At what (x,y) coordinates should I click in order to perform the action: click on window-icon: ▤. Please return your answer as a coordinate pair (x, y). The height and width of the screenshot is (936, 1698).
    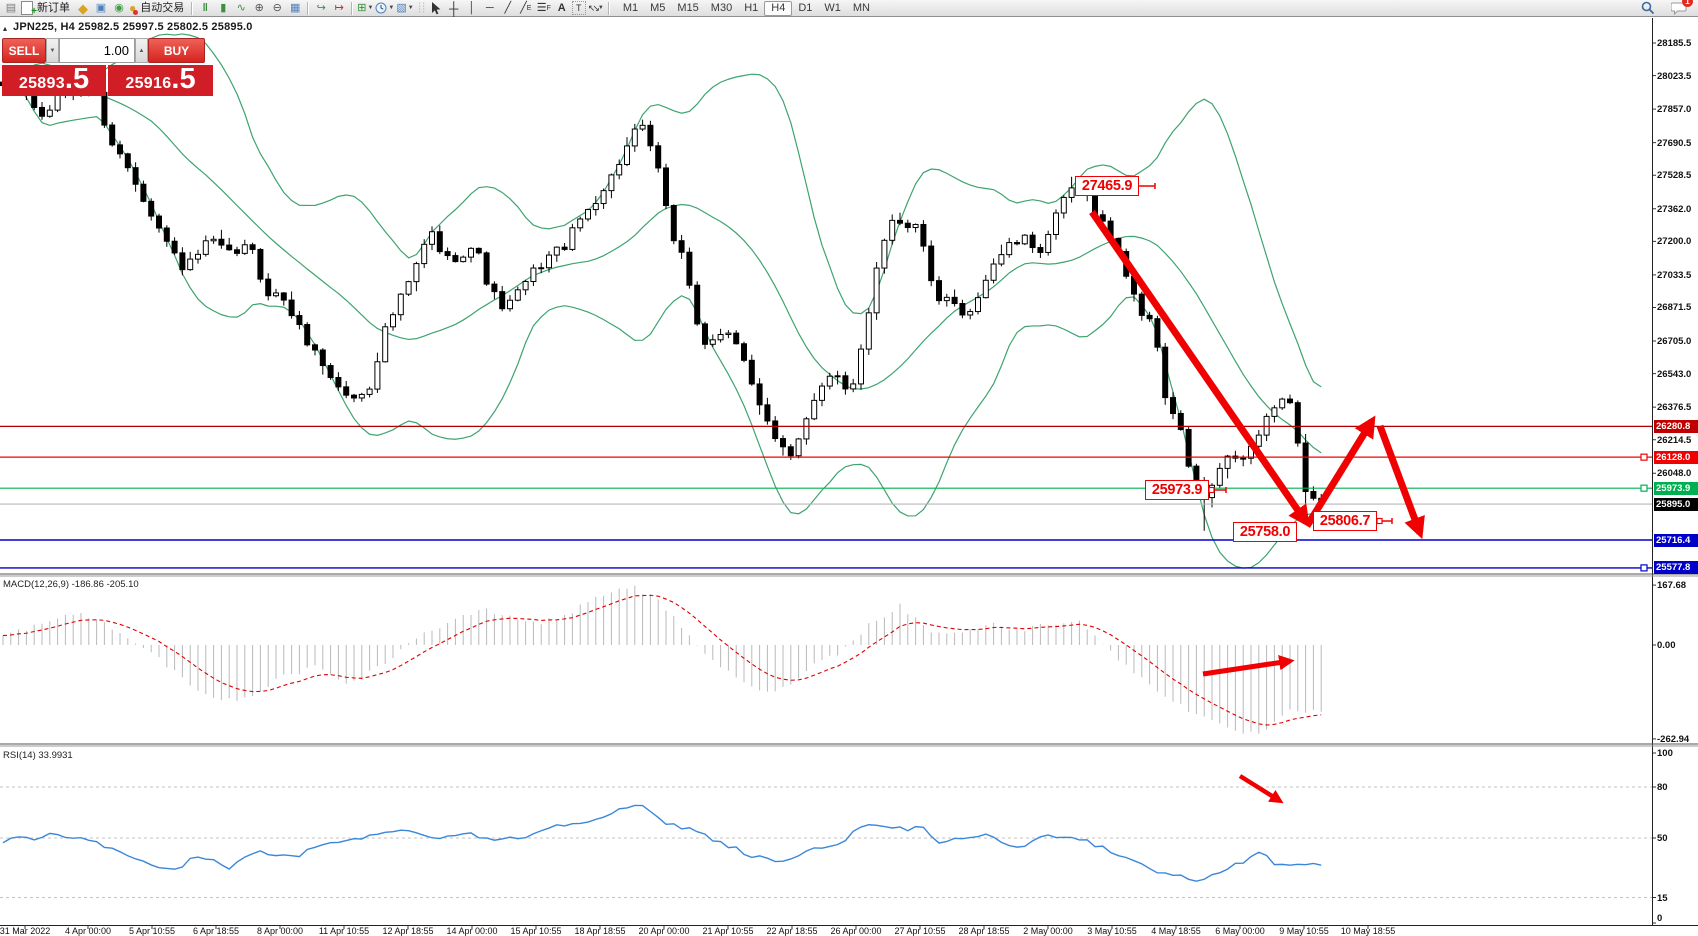
    Looking at the image, I should click on (11, 7).